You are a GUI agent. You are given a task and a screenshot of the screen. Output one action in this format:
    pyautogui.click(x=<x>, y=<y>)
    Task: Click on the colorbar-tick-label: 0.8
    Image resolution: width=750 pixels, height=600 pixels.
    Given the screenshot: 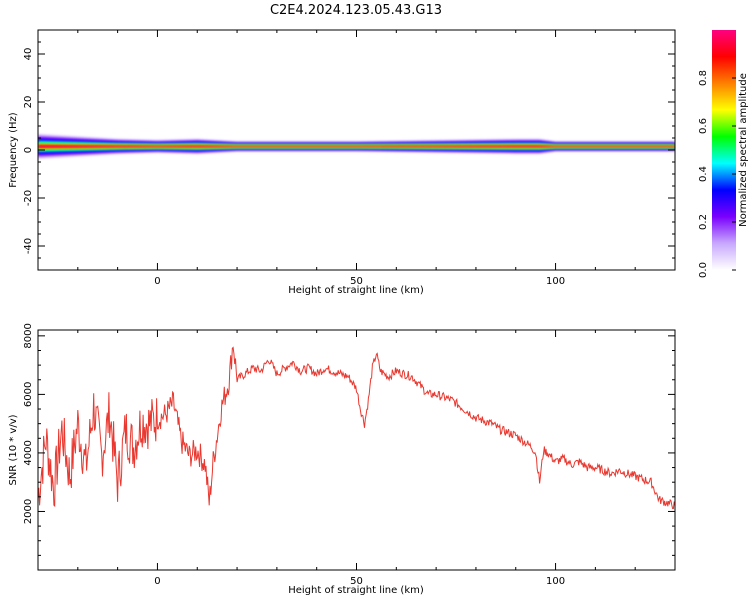 What is the action you would take?
    pyautogui.click(x=703, y=78)
    